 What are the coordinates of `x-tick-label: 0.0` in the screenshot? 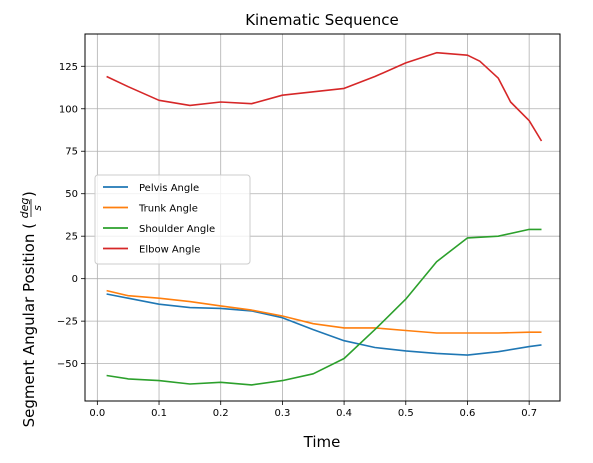 It's located at (97, 413).